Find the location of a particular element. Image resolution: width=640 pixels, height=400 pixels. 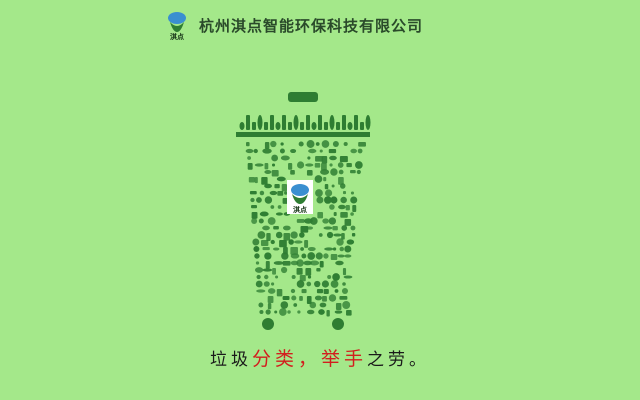

logo-icon: 淇点 is located at coordinates (177, 26).